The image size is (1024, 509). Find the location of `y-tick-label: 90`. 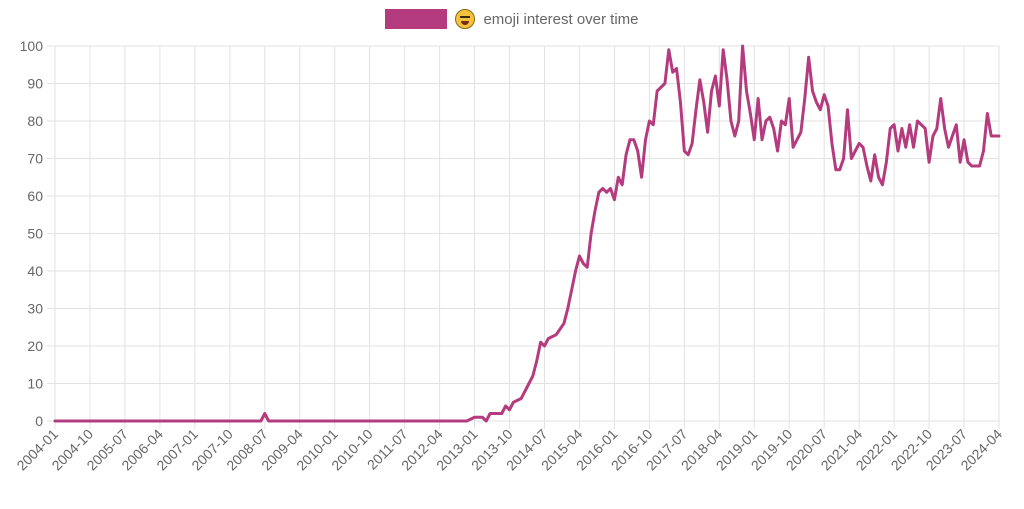

y-tick-label: 90 is located at coordinates (35, 84).